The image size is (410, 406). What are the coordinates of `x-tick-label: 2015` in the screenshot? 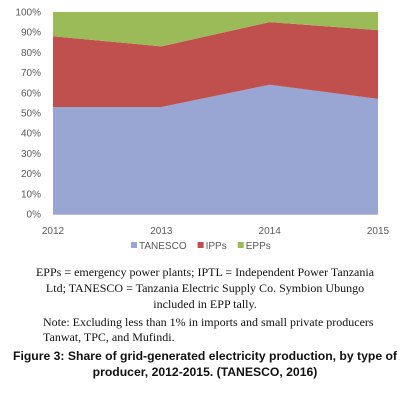 It's located at (378, 231).